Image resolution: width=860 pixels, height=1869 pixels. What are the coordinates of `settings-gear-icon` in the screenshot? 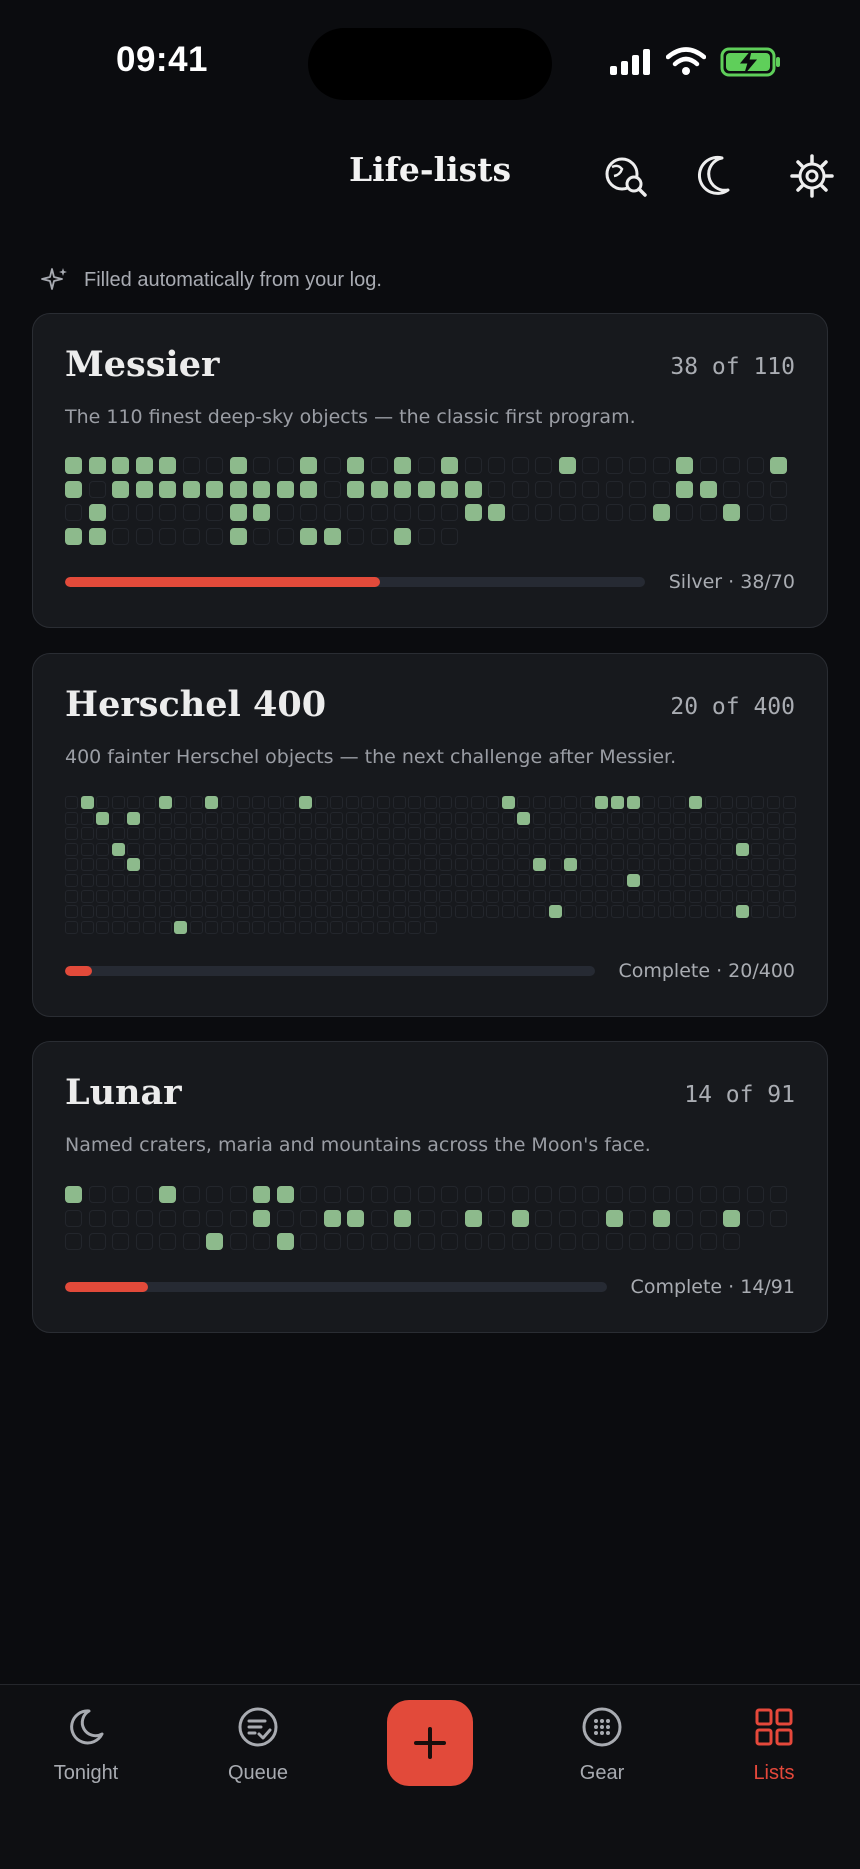 It's located at (812, 176).